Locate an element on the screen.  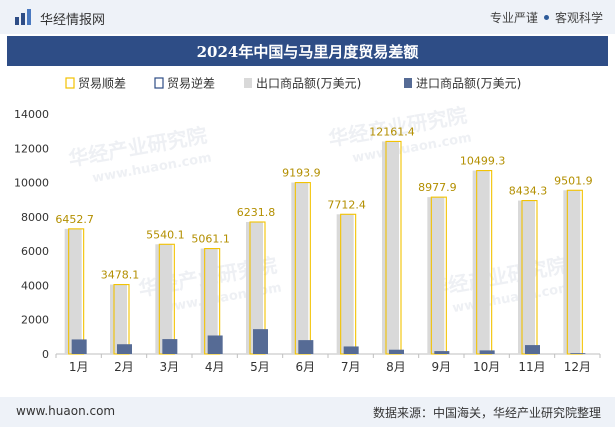
slogan-right: 客观科学 is located at coordinates (578, 18).